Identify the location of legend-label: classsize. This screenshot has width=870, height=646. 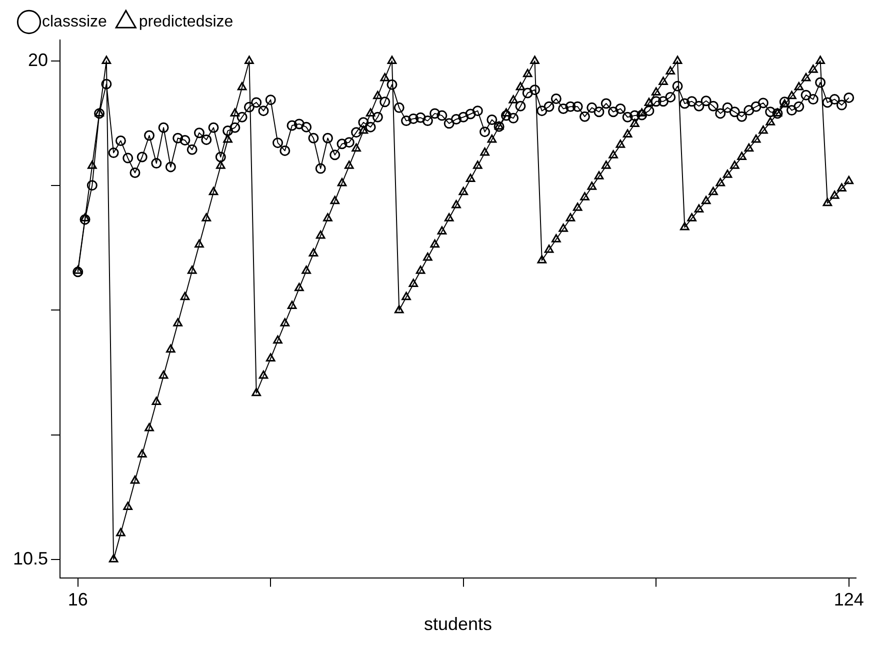
(75, 21).